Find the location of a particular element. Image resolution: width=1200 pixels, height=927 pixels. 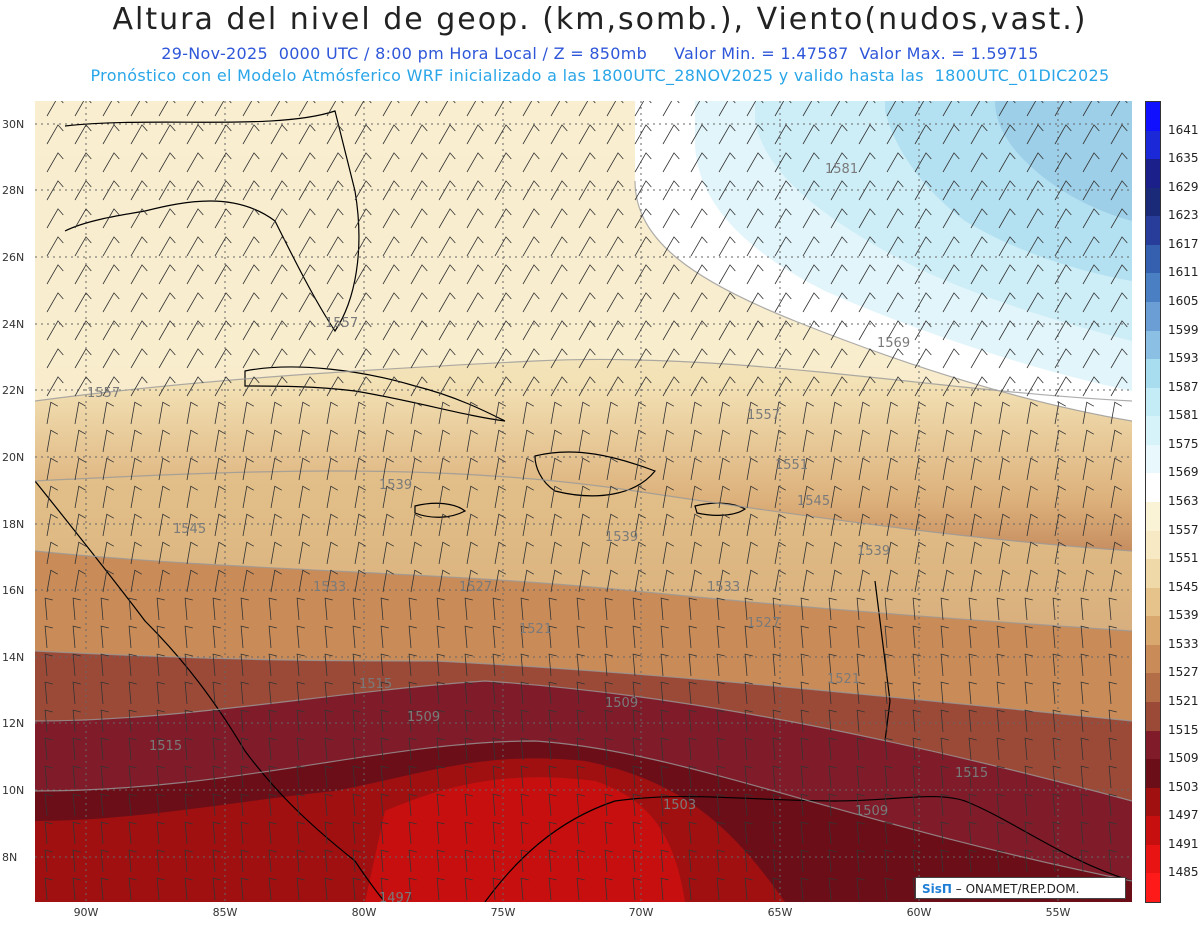

credit-text: – ONAMET/REP.DOM. is located at coordinates (1015, 889).